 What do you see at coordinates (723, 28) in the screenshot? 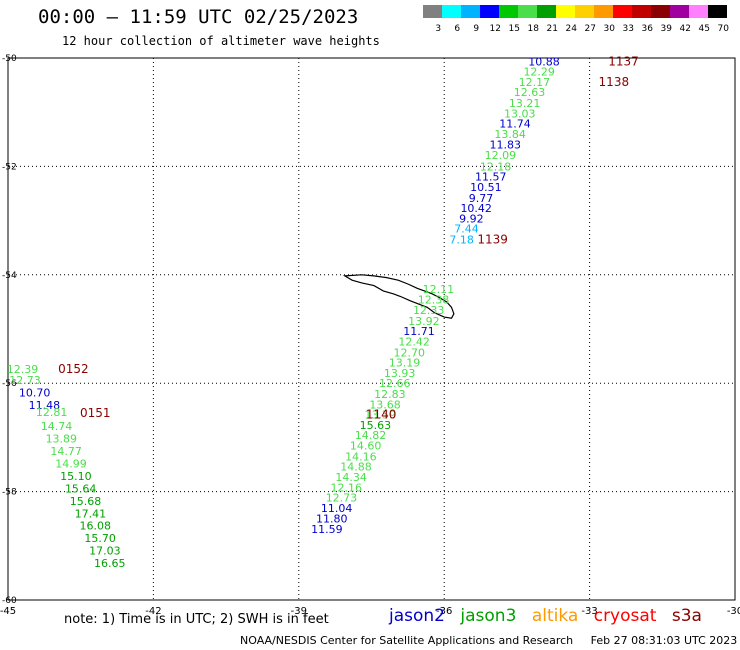
I see `colorbar-label: 70` at bounding box center [723, 28].